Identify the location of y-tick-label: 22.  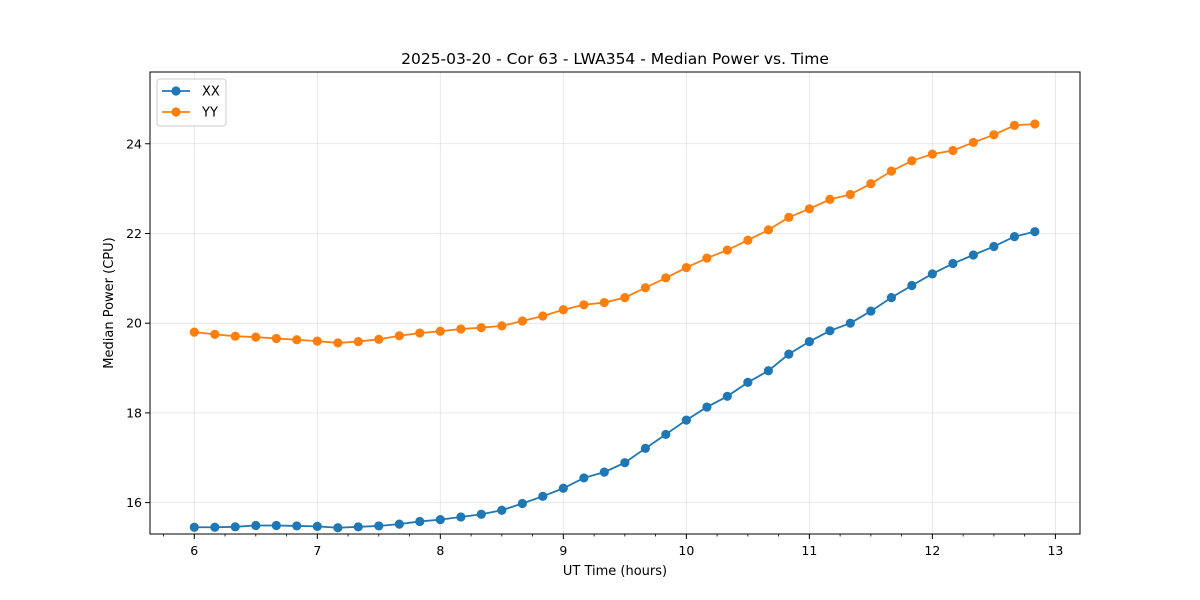
(134, 233).